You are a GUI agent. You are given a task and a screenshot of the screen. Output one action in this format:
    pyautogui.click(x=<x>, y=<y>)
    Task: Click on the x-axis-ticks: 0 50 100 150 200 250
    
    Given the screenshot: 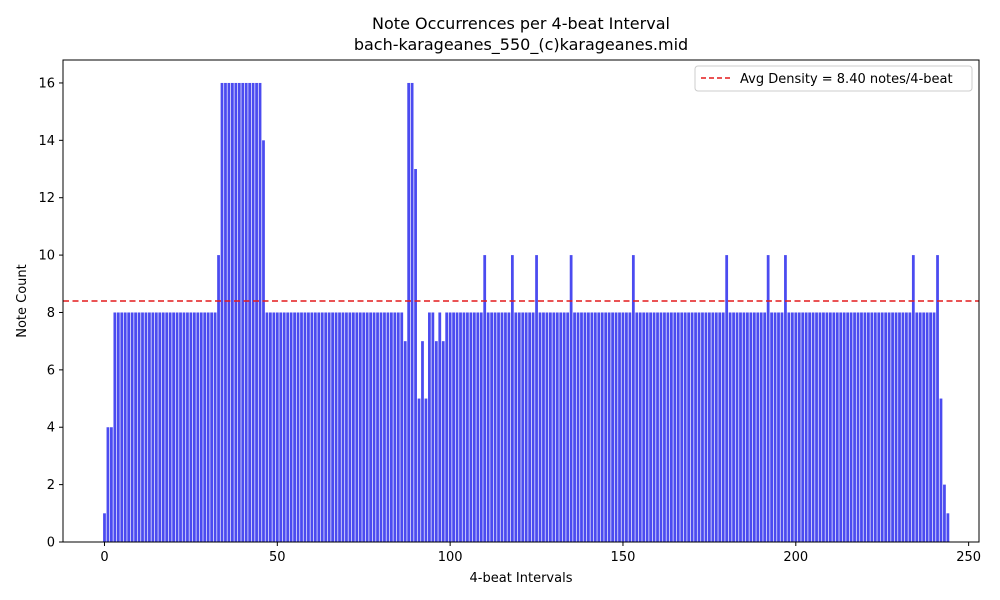 What is the action you would take?
    pyautogui.click(x=540, y=553)
    